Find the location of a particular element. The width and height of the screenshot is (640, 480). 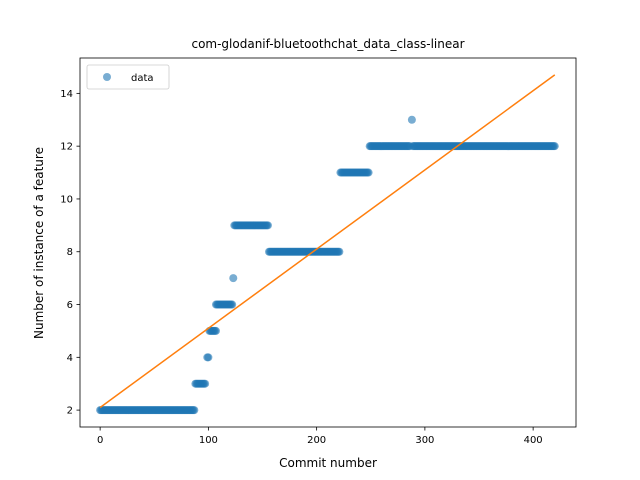

x-axis-label: Commit number is located at coordinates (328, 463).